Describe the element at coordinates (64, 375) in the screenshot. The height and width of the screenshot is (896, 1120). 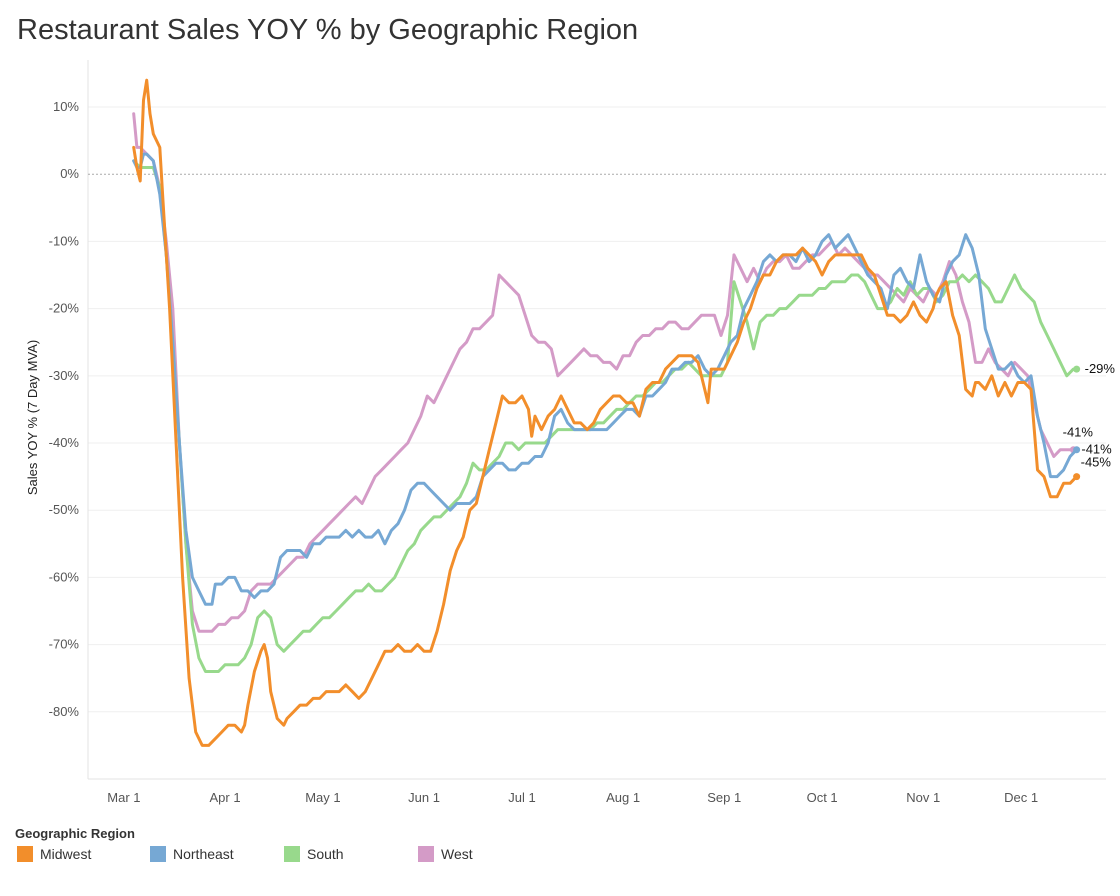
I see `y-tick-label: -30%` at that location.